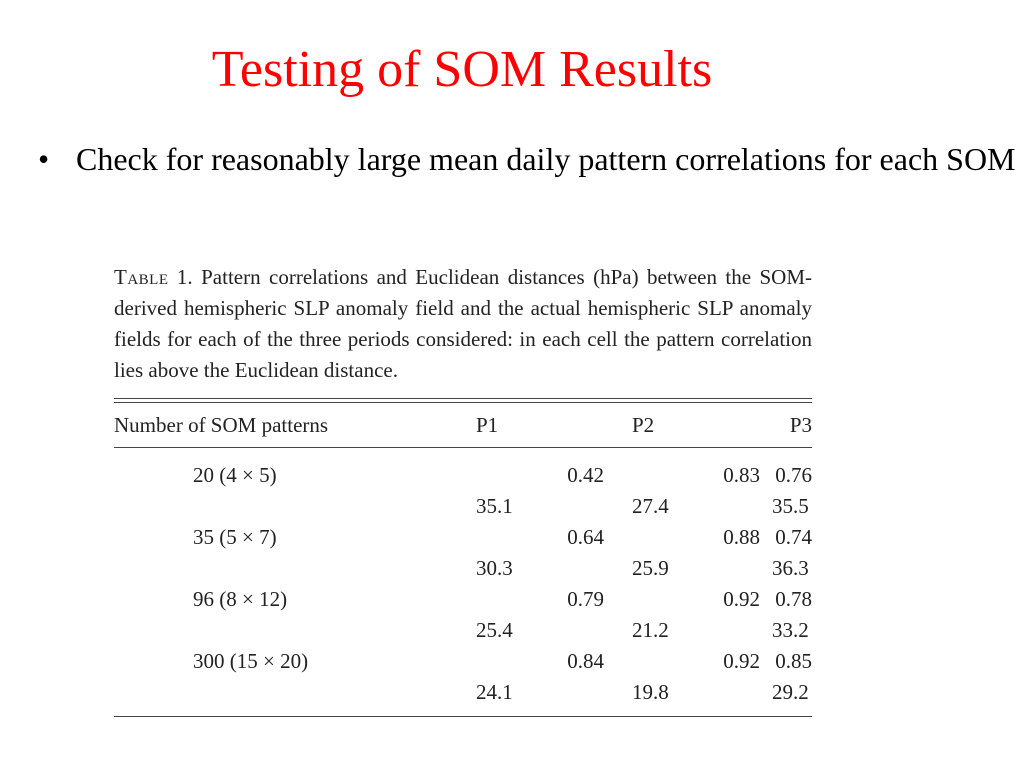  Describe the element at coordinates (463, 599) in the screenshot. I see `table-row-correlation: 96 (8 × 12) 0.79 0.92 0.78` at that location.